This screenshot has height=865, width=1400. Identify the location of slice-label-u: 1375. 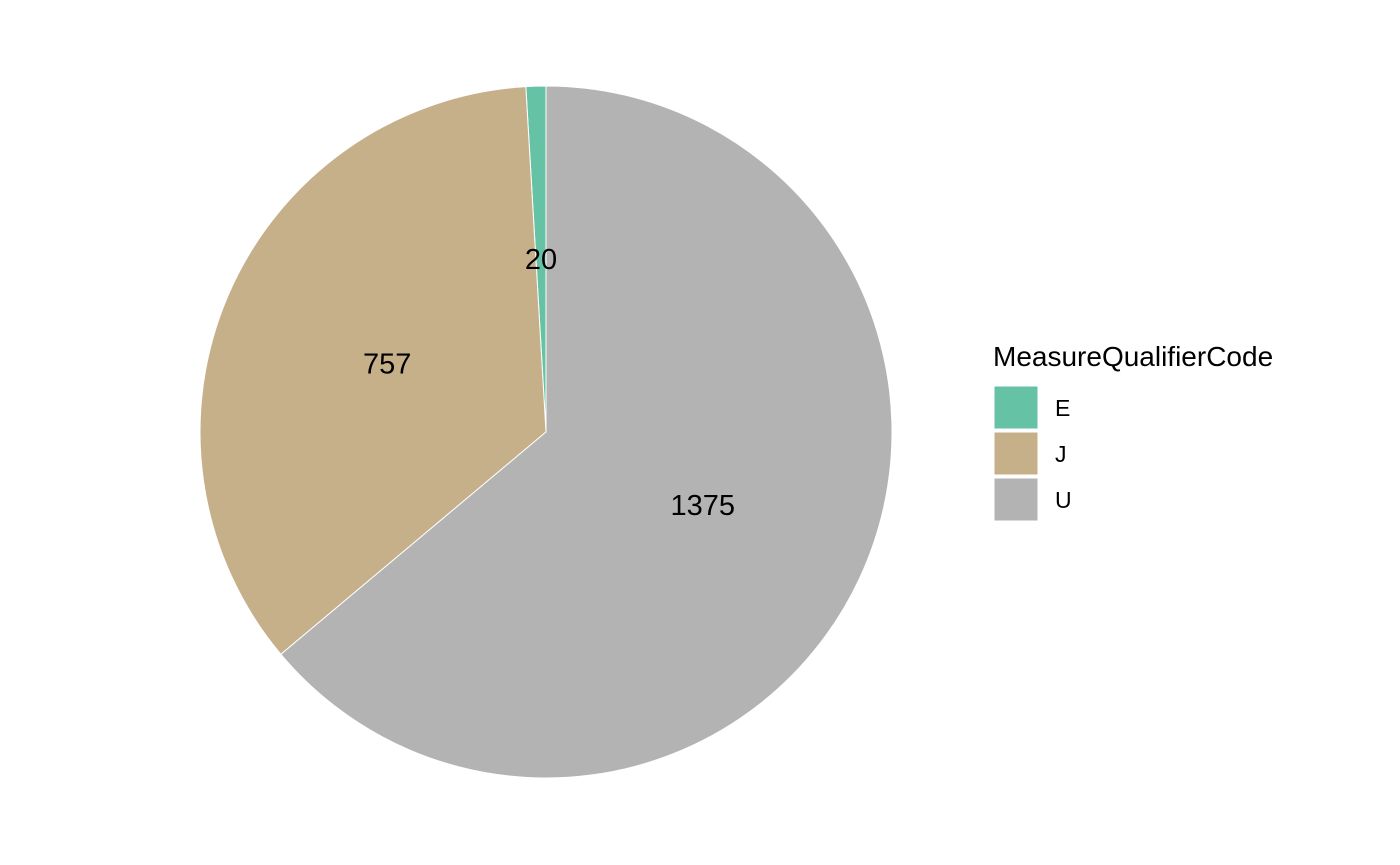
(703, 506).